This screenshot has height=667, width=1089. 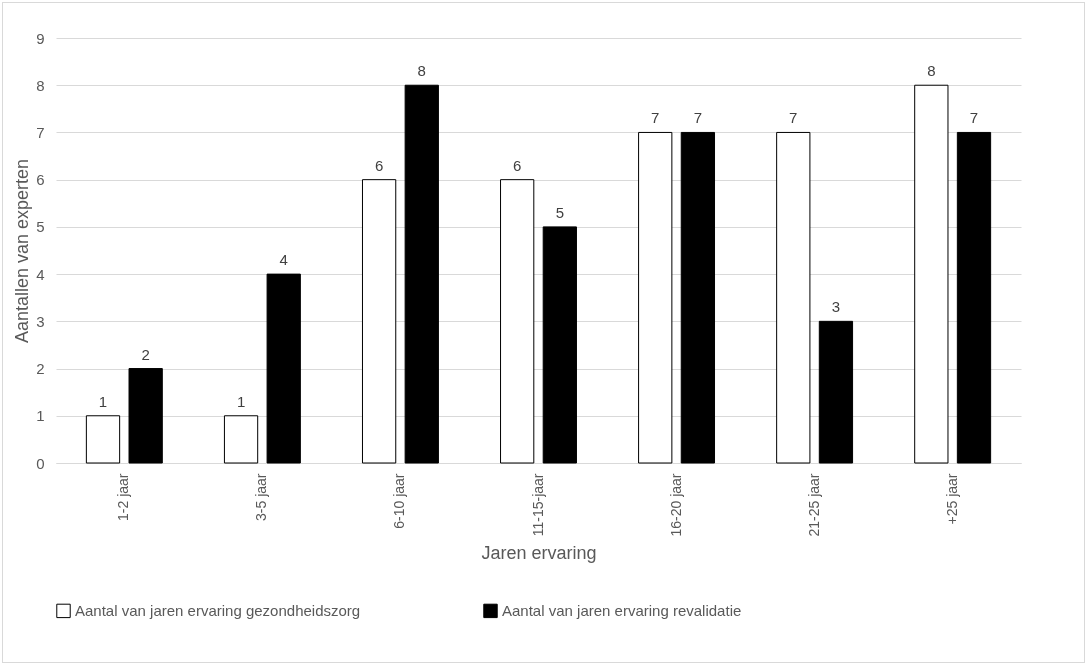 What do you see at coordinates (145, 354) in the screenshot?
I see `data-label: 2` at bounding box center [145, 354].